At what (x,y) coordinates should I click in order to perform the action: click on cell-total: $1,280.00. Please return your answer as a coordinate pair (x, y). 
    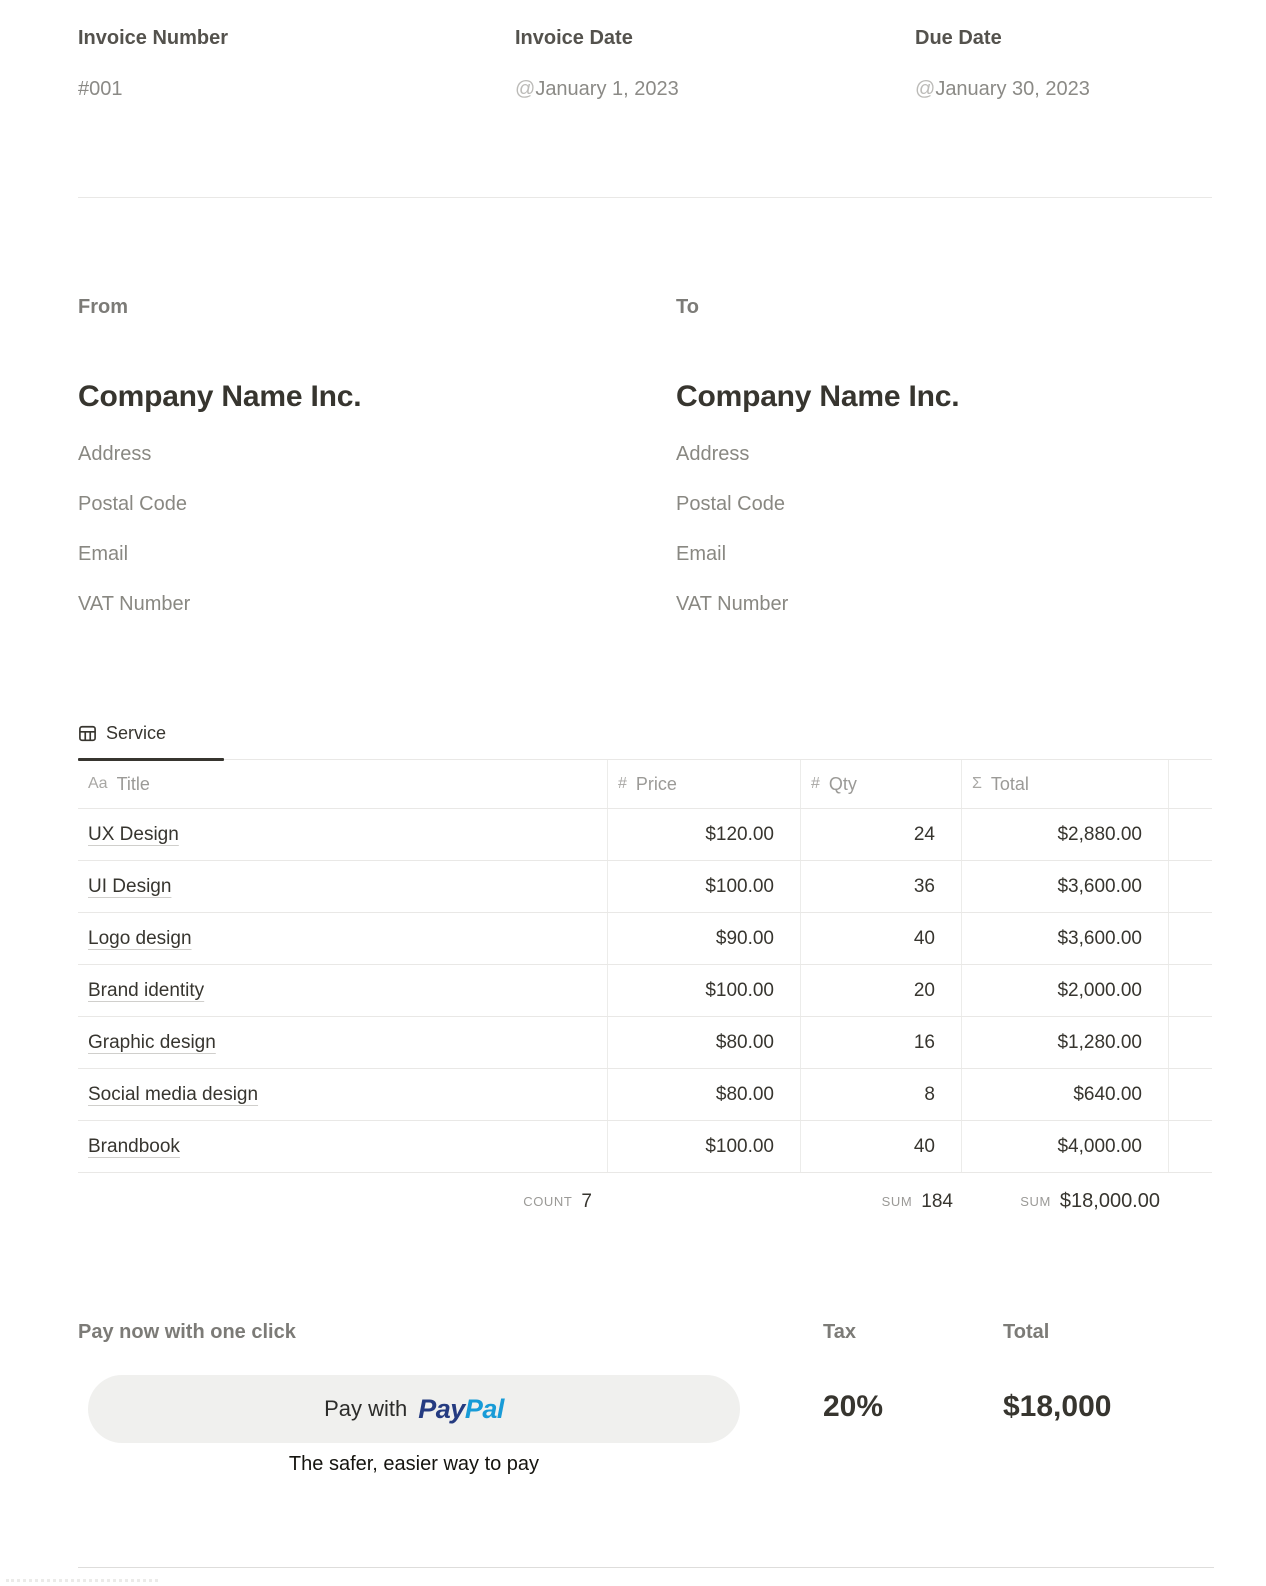
    Looking at the image, I should click on (1065, 1042).